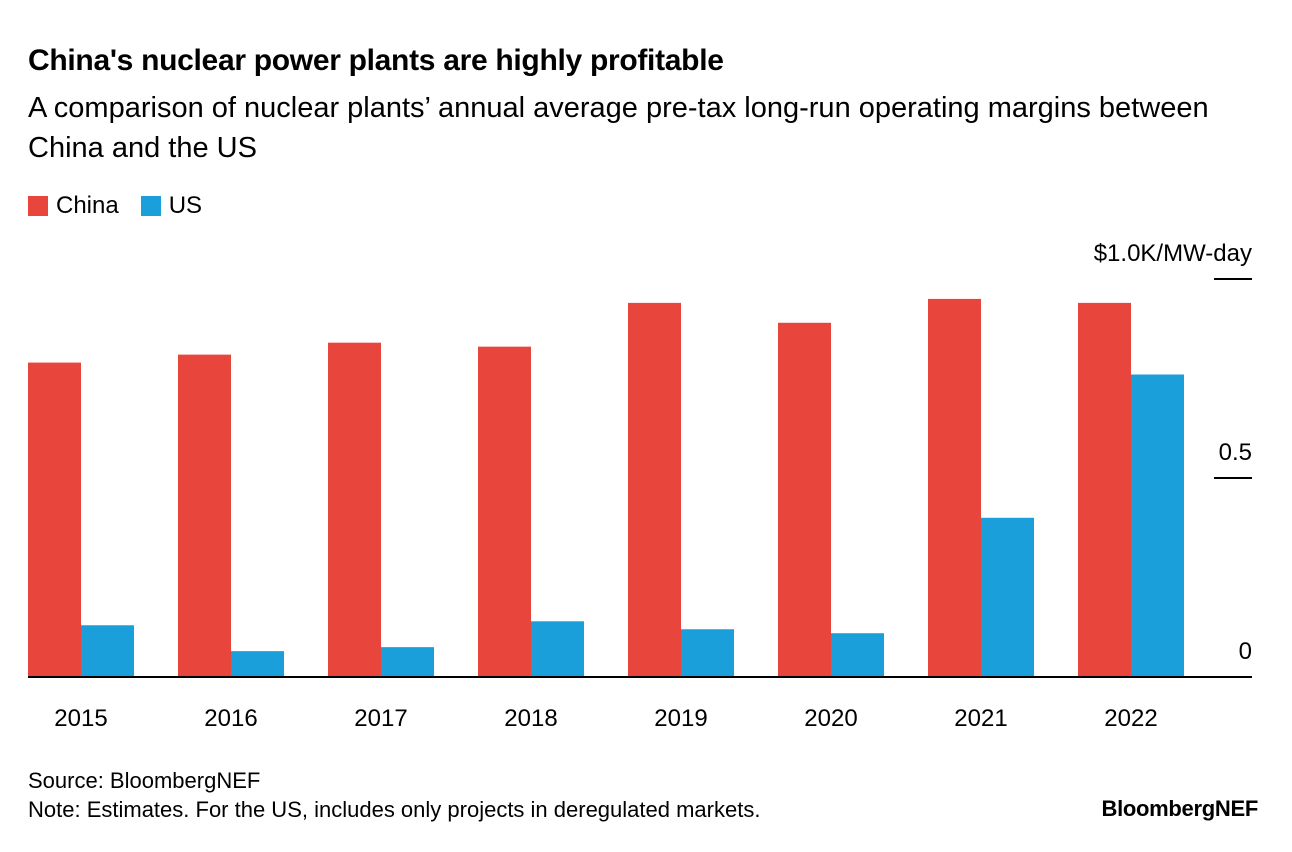 This screenshot has width=1292, height=852. I want to click on bar-us-2018, so click(557, 649).